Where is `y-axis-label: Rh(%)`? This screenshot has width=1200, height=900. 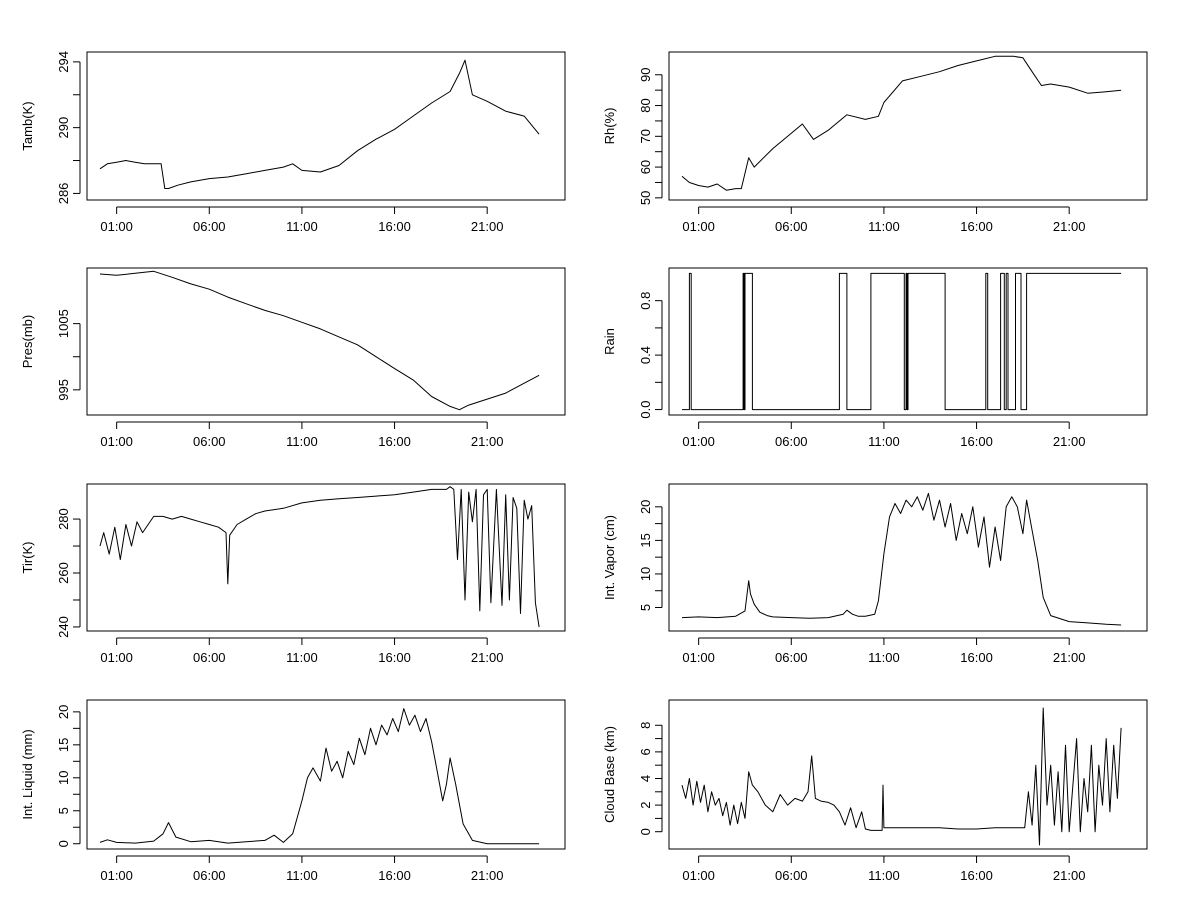
y-axis-label: Rh(%) is located at coordinates (609, 126).